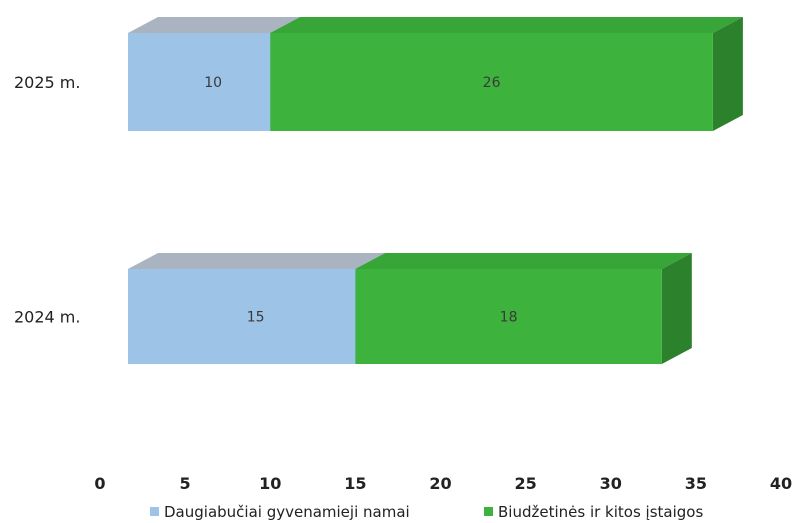  I want to click on category-label: 2025 m., so click(47, 82).